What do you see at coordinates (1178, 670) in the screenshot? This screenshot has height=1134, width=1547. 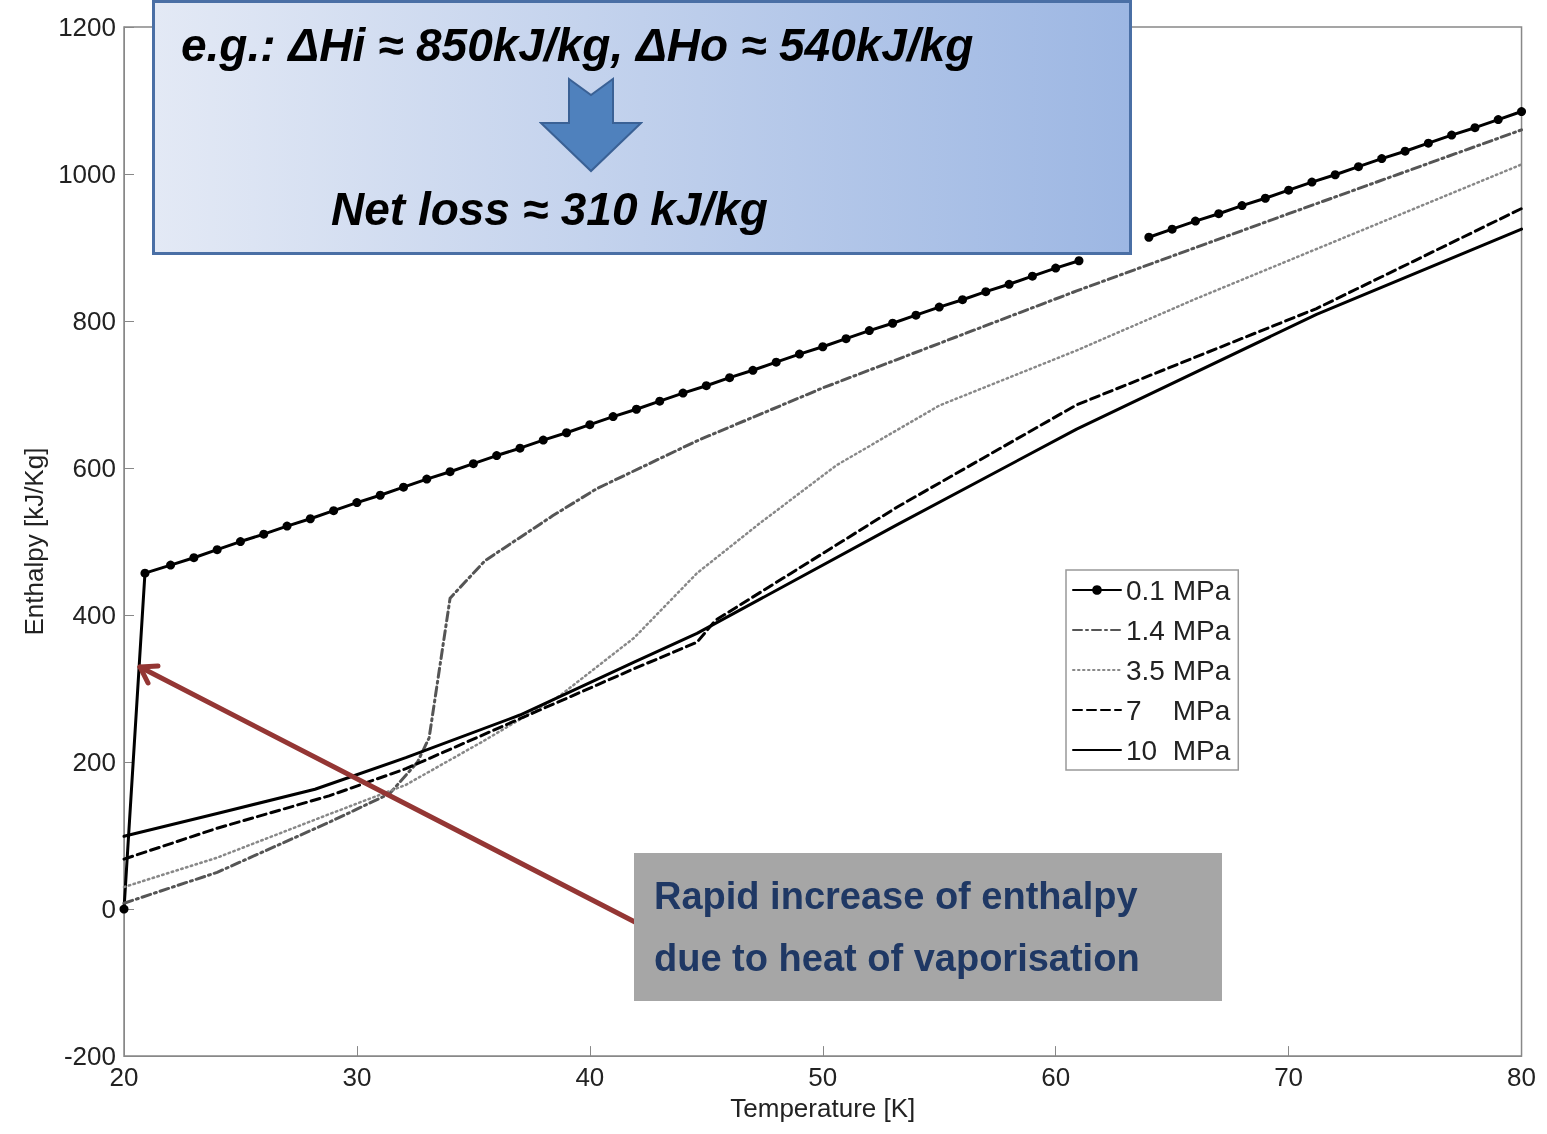 I see `legend-label: 3.5 MPa` at bounding box center [1178, 670].